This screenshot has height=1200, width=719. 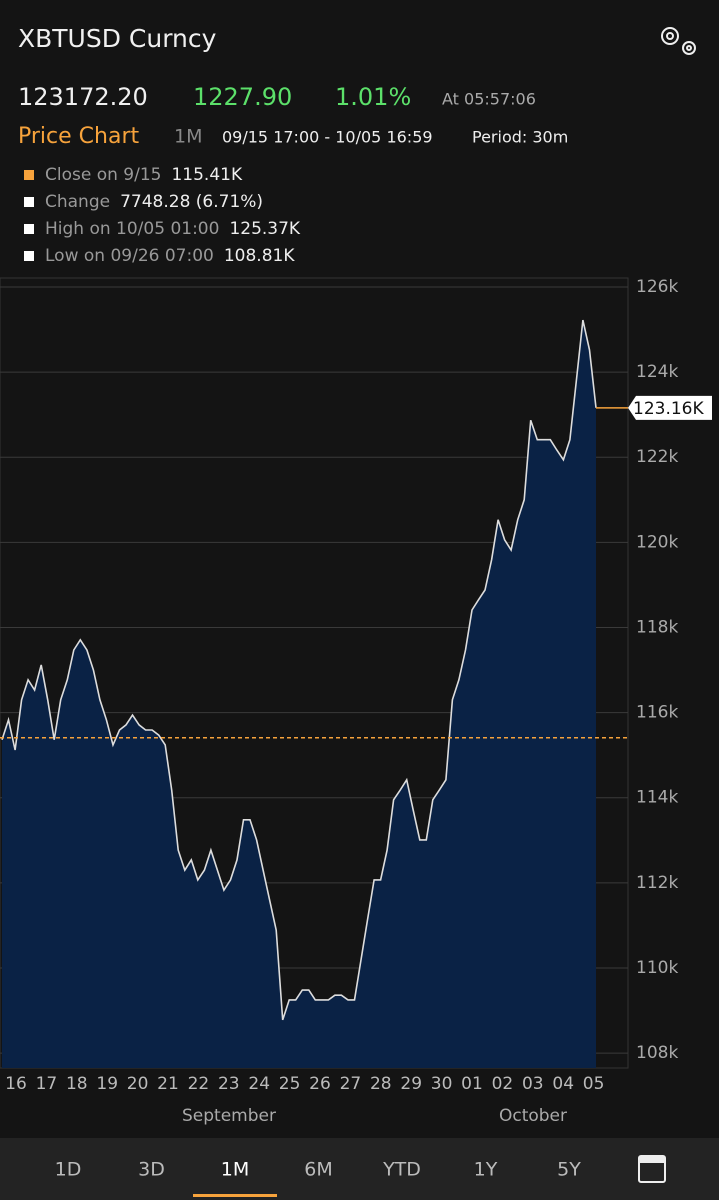 What do you see at coordinates (351, 1084) in the screenshot?
I see `x-tick-label: 27` at bounding box center [351, 1084].